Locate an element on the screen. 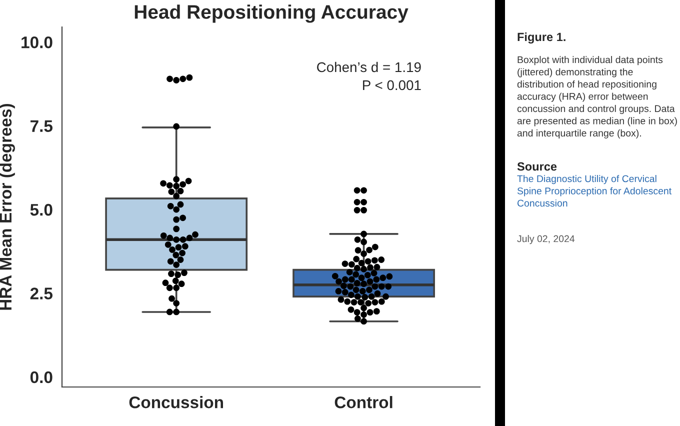 This screenshot has width=680, height=426. text: The Diagnostic Utility of Cervical Spine Proprioception for Adolescent Concussion is located at coordinates (594, 191).